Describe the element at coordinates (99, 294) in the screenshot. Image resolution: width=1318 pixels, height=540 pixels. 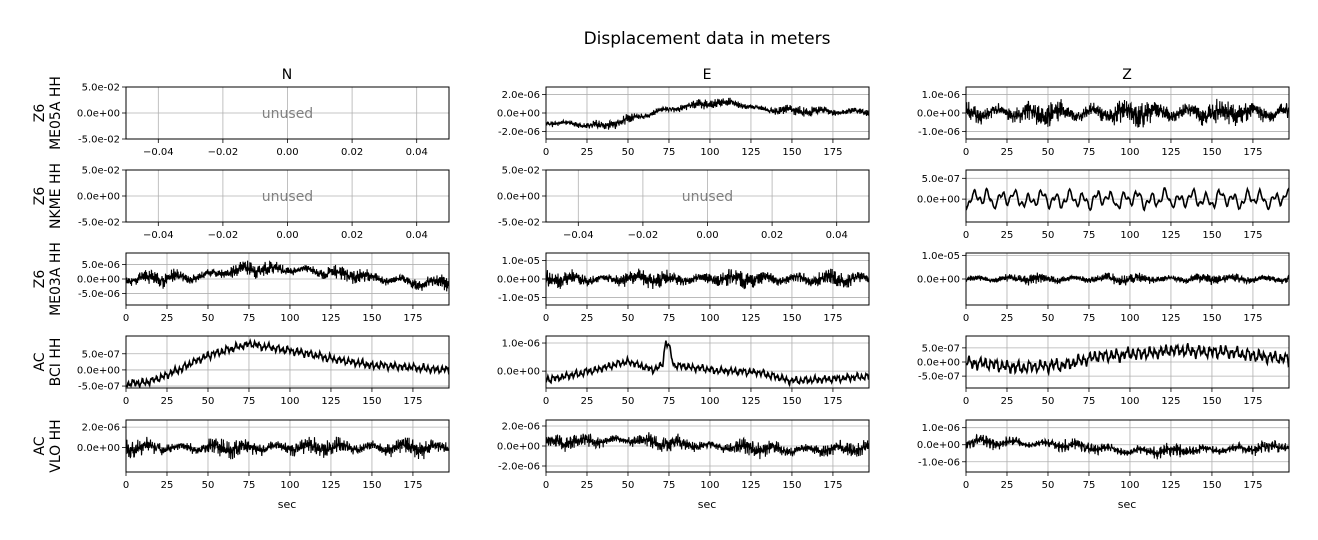
I see `y-tick-label: -5.0e-06` at that location.